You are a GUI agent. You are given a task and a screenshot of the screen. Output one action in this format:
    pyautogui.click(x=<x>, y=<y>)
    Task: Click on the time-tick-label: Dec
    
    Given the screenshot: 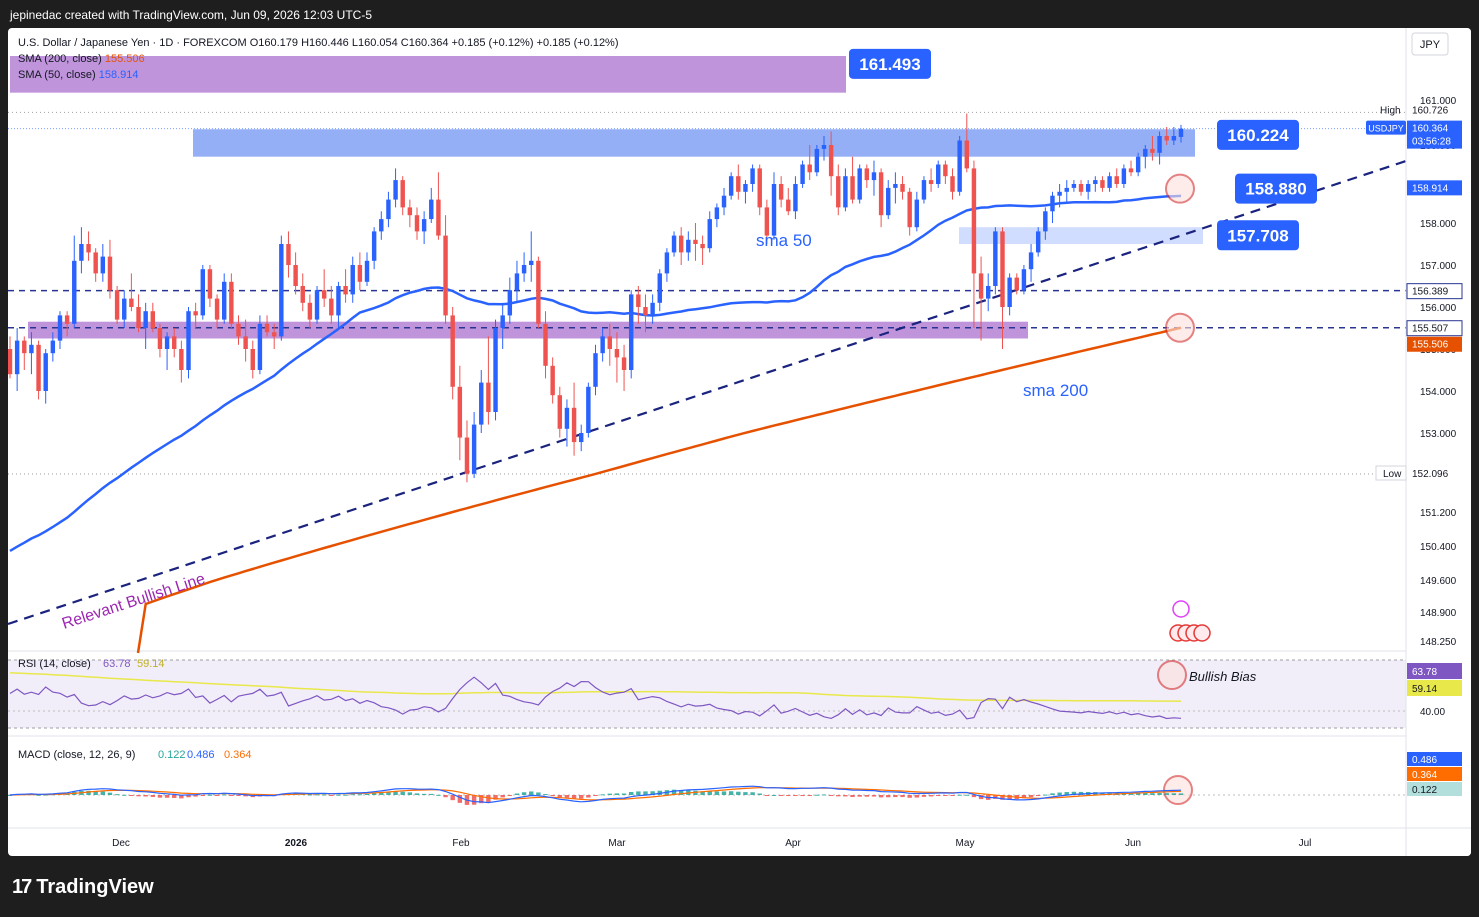 What is the action you would take?
    pyautogui.click(x=121, y=843)
    